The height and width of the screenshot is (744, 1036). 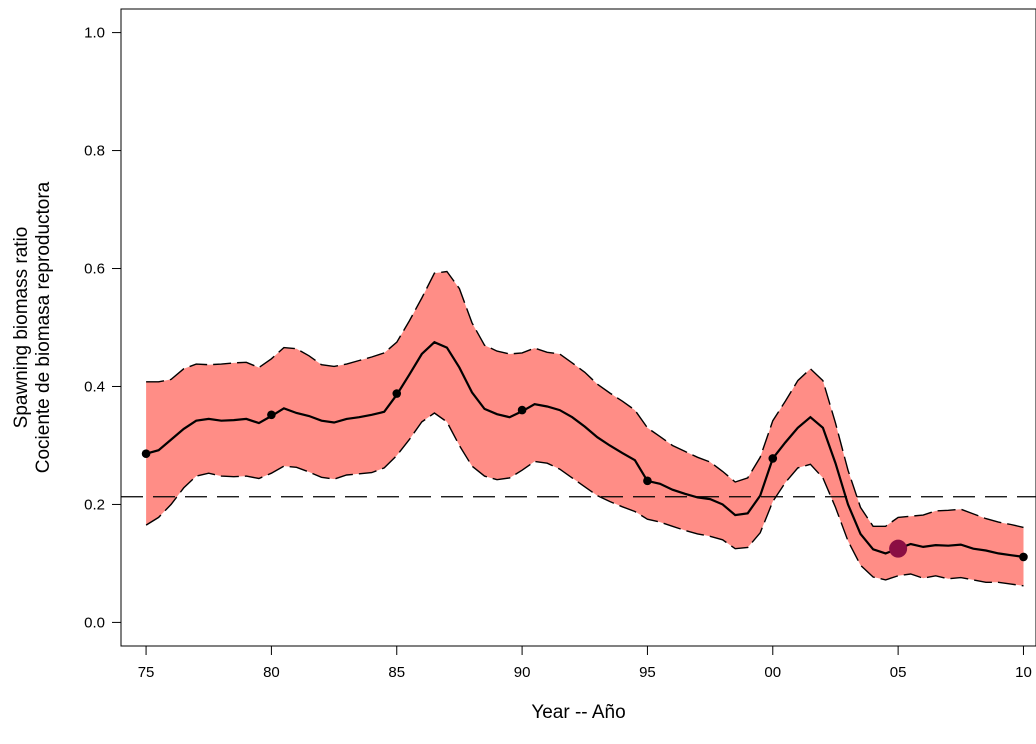 I want to click on x-tick-label: 90, so click(x=522, y=672).